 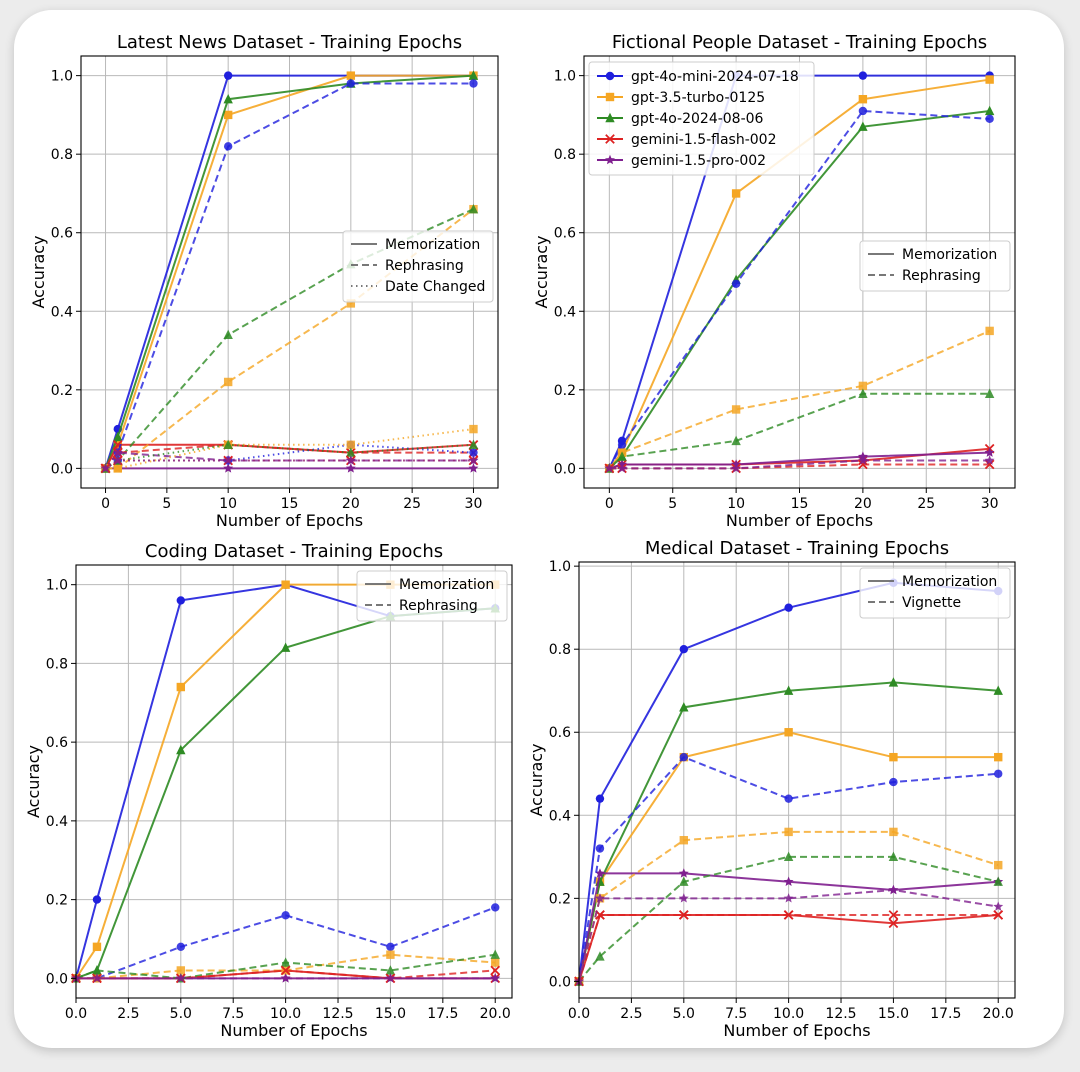 I want to click on x-tick-label: 0.0, so click(x=579, y=1014).